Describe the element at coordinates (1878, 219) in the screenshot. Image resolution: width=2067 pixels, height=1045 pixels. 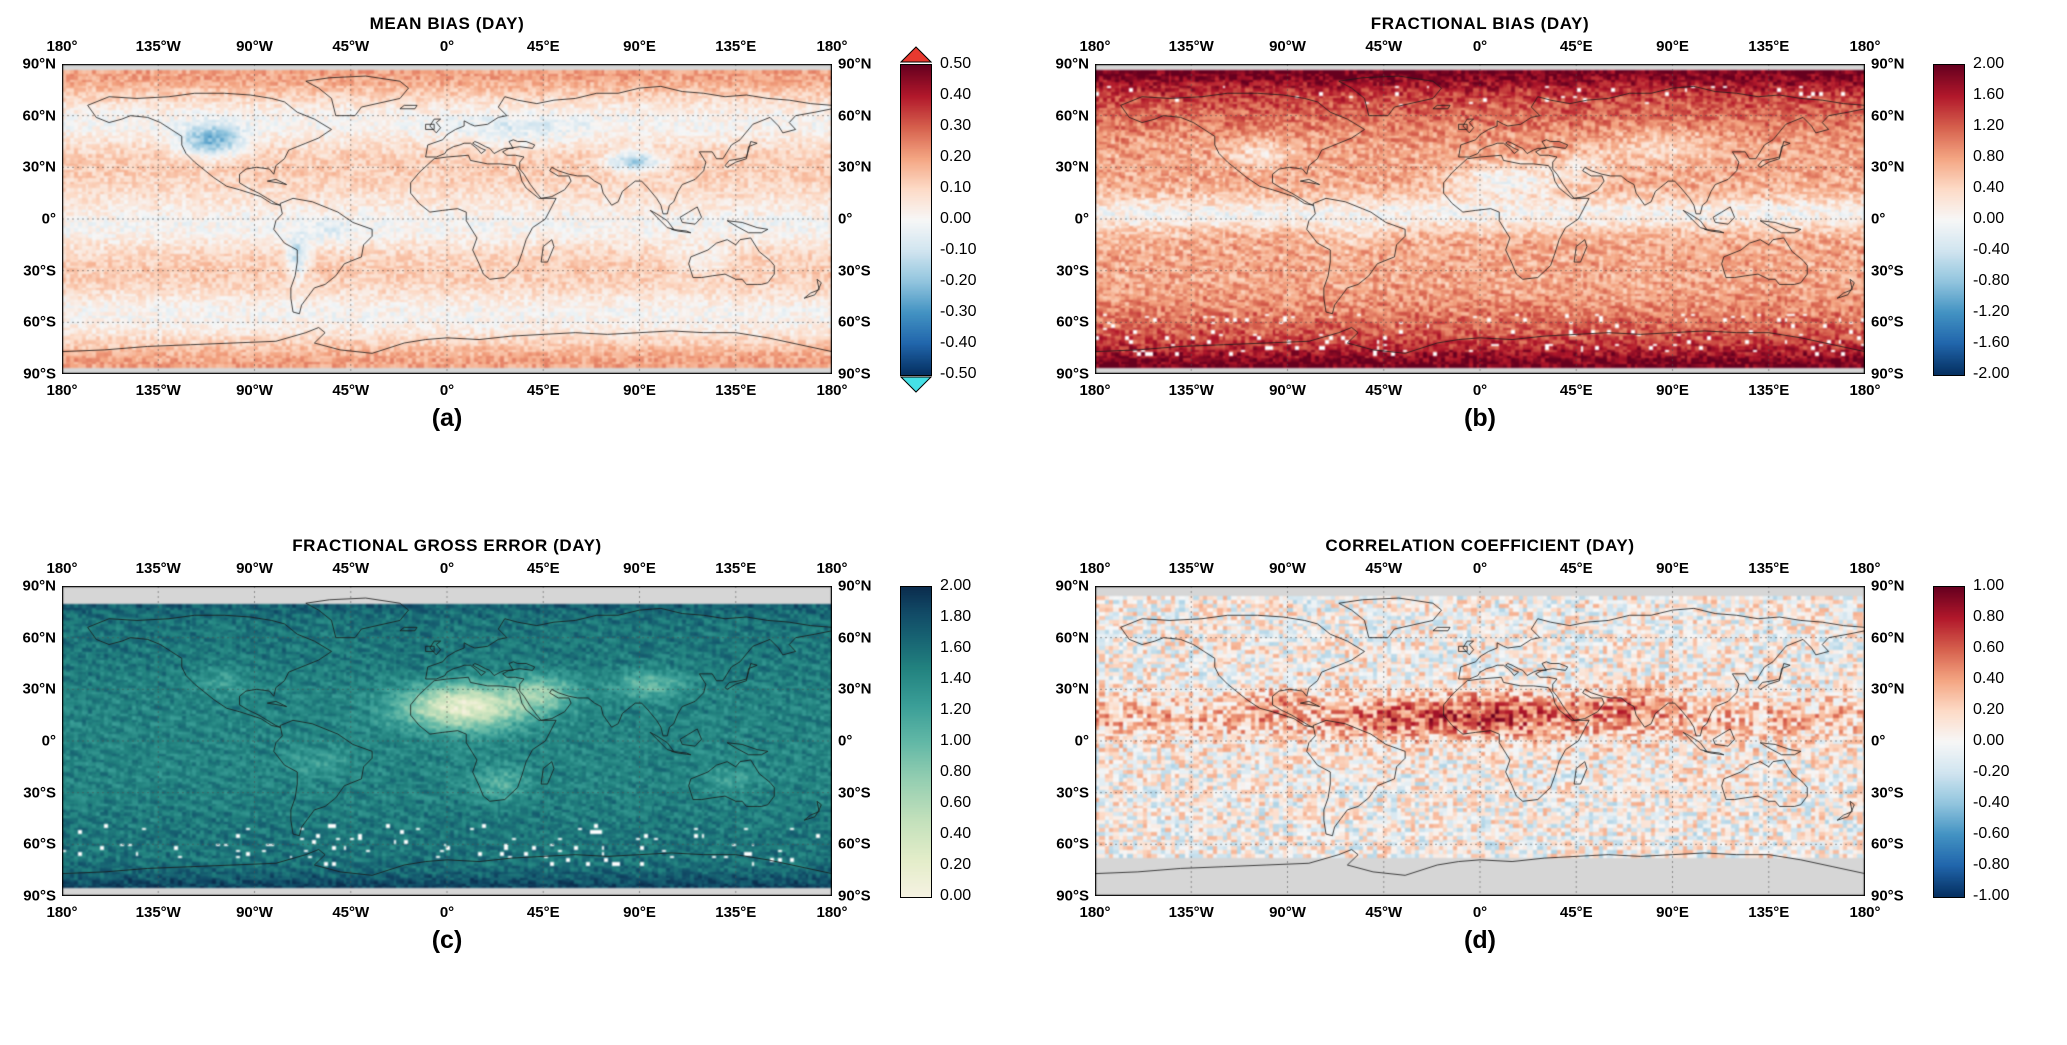
I see `lat-tick-label-right: 0°` at that location.